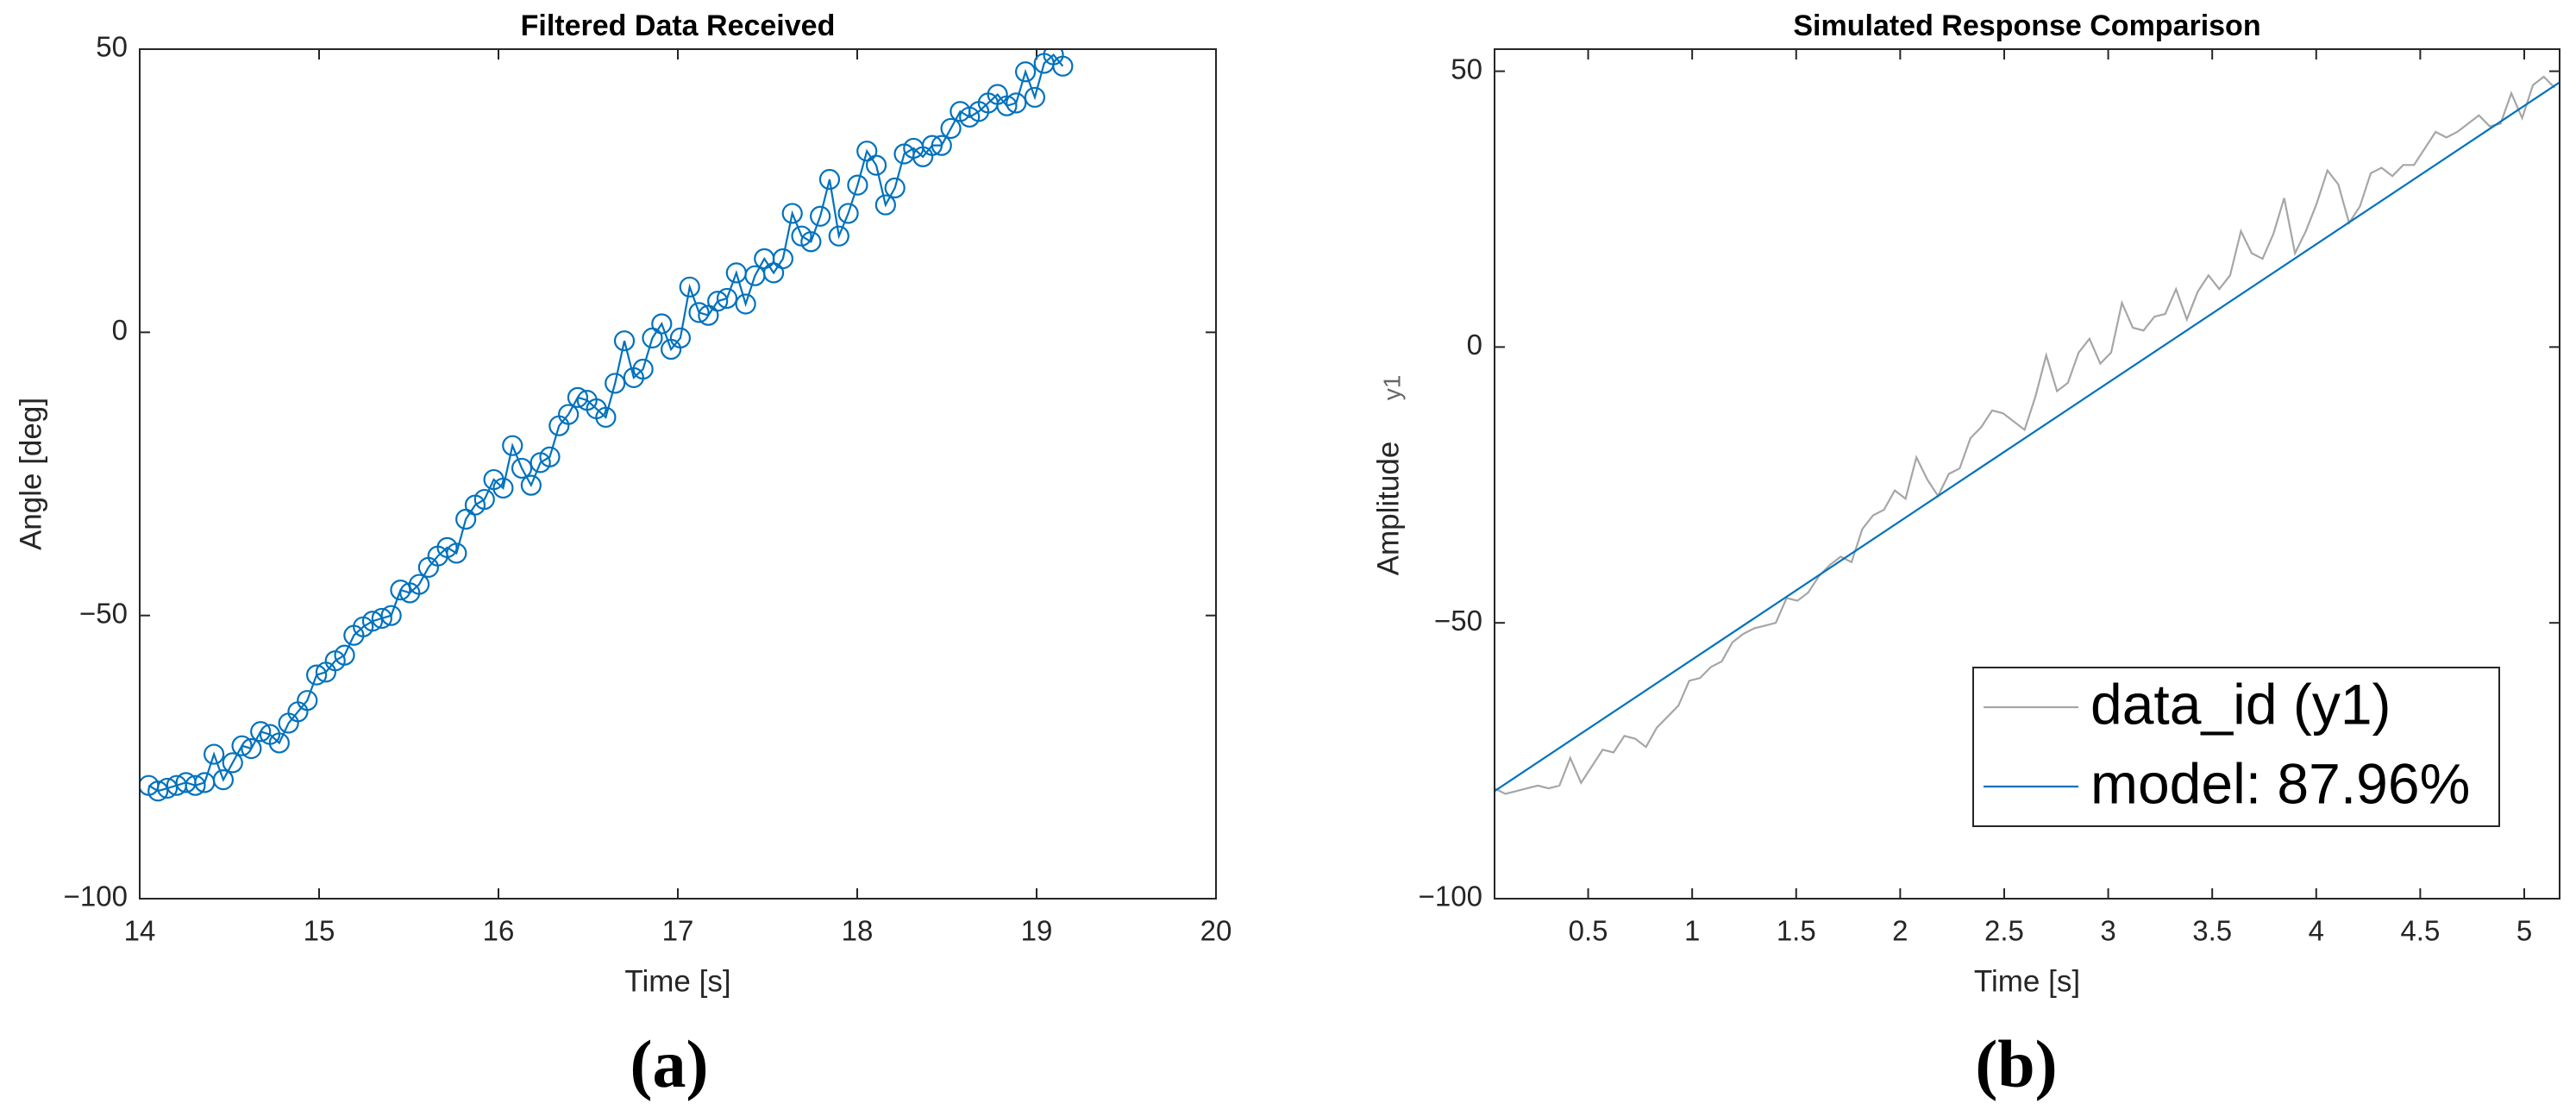 The width and height of the screenshot is (2576, 1116). I want to click on x-tick-label: 3.5, so click(2212, 931).